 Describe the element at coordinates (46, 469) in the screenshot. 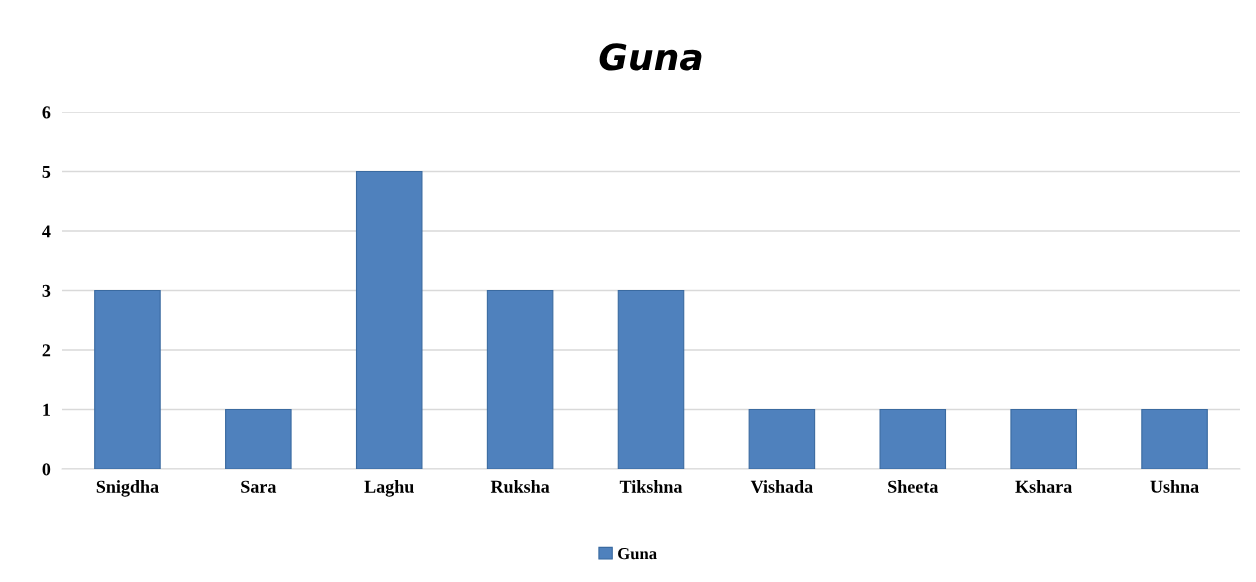

I see `y-tick-label: 0` at that location.